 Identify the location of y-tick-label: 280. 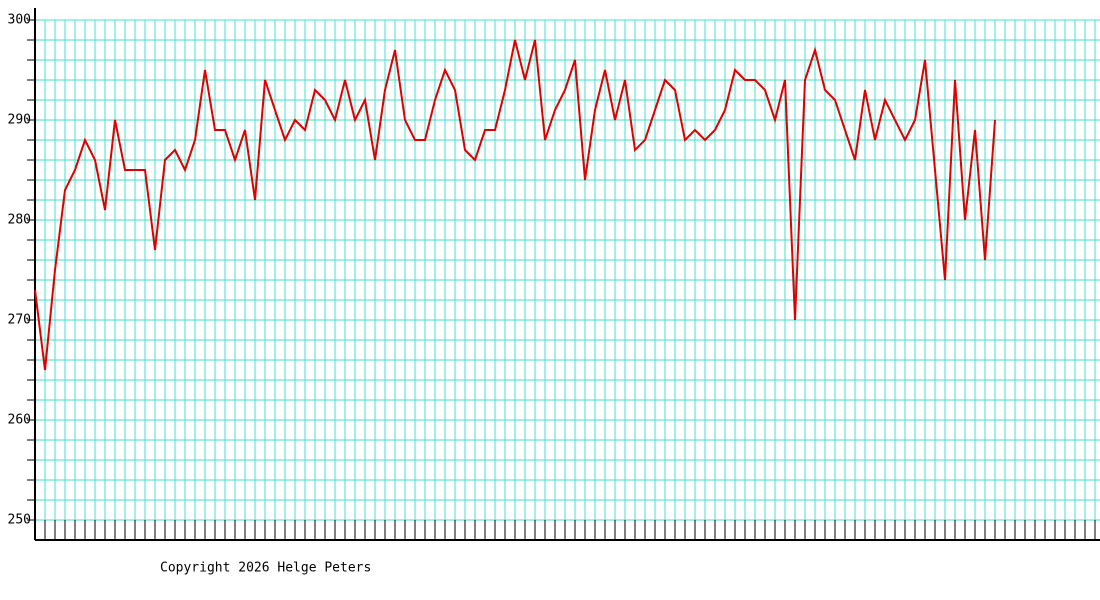
(19, 220).